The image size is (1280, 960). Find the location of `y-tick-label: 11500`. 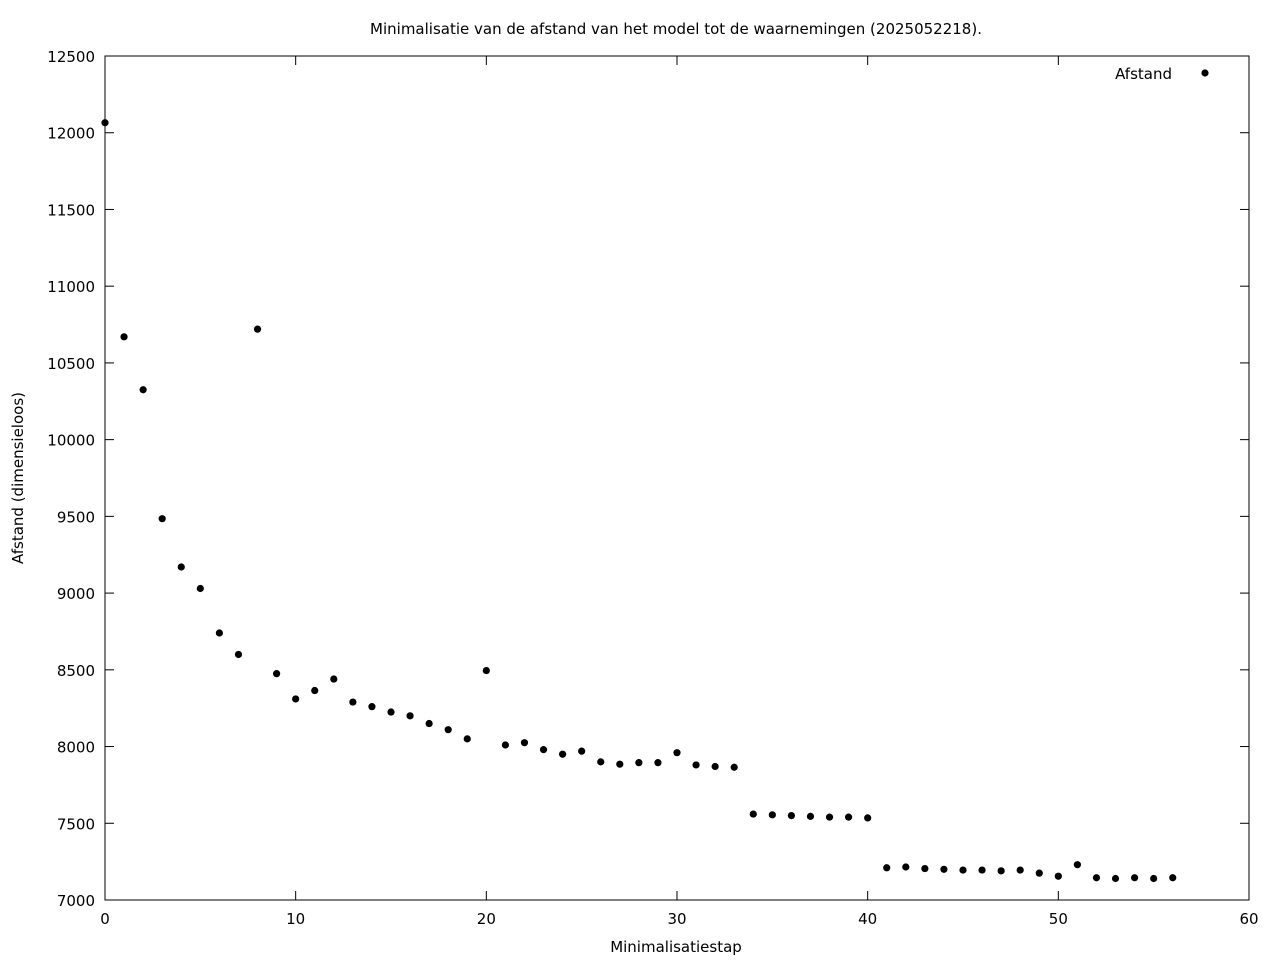

y-tick-label: 11500 is located at coordinates (71, 210).